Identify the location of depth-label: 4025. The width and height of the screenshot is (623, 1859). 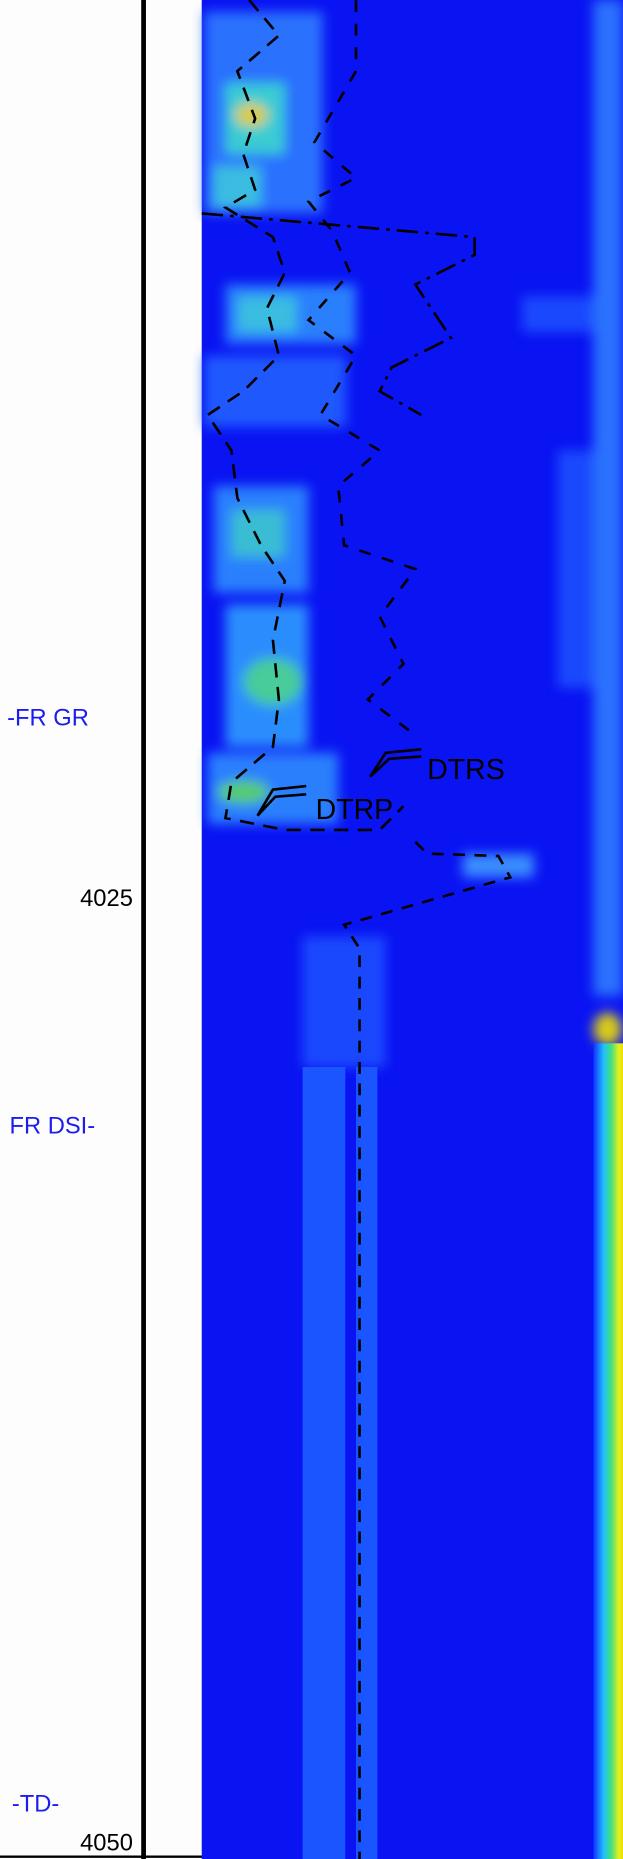
(106, 899).